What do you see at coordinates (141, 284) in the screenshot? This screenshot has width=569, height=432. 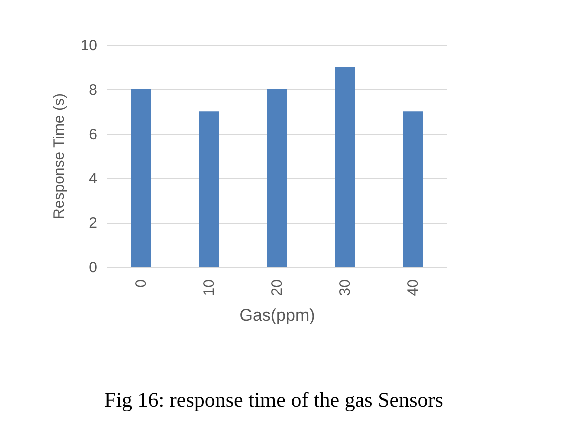 I see `x-tick-label: 0` at bounding box center [141, 284].